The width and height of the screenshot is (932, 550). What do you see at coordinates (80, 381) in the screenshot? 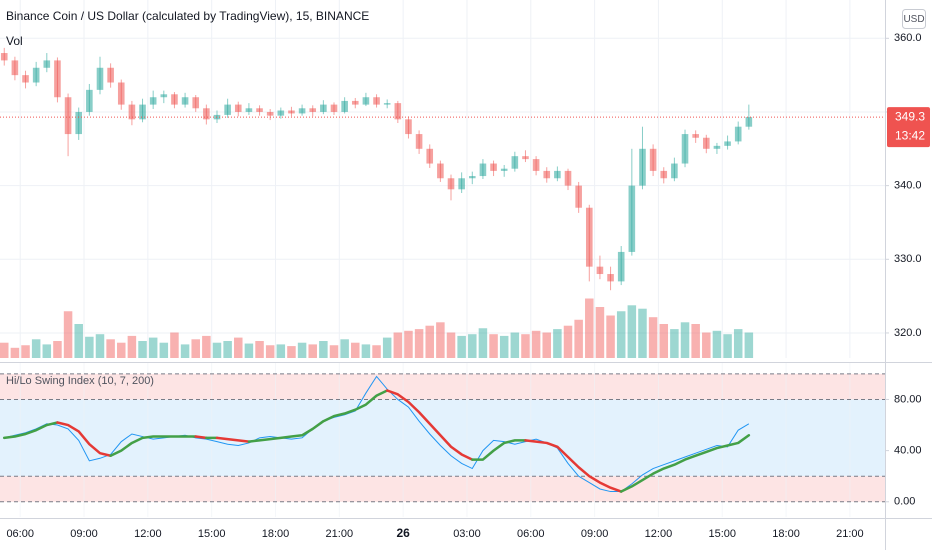
I see `indicator-title: Hi/Lo Swing Index (10, 7, 200)` at bounding box center [80, 381].